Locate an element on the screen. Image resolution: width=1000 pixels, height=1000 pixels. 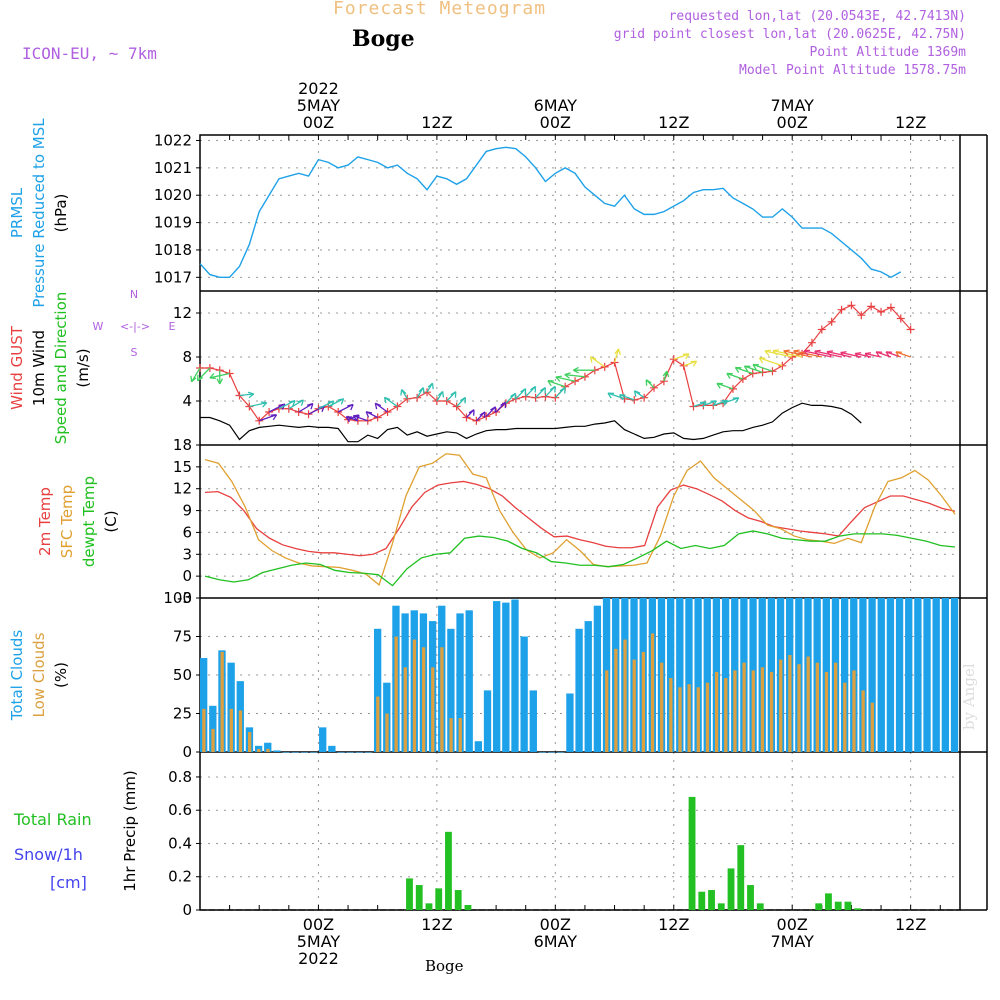
y-tick-label: 4 is located at coordinates (187, 401).